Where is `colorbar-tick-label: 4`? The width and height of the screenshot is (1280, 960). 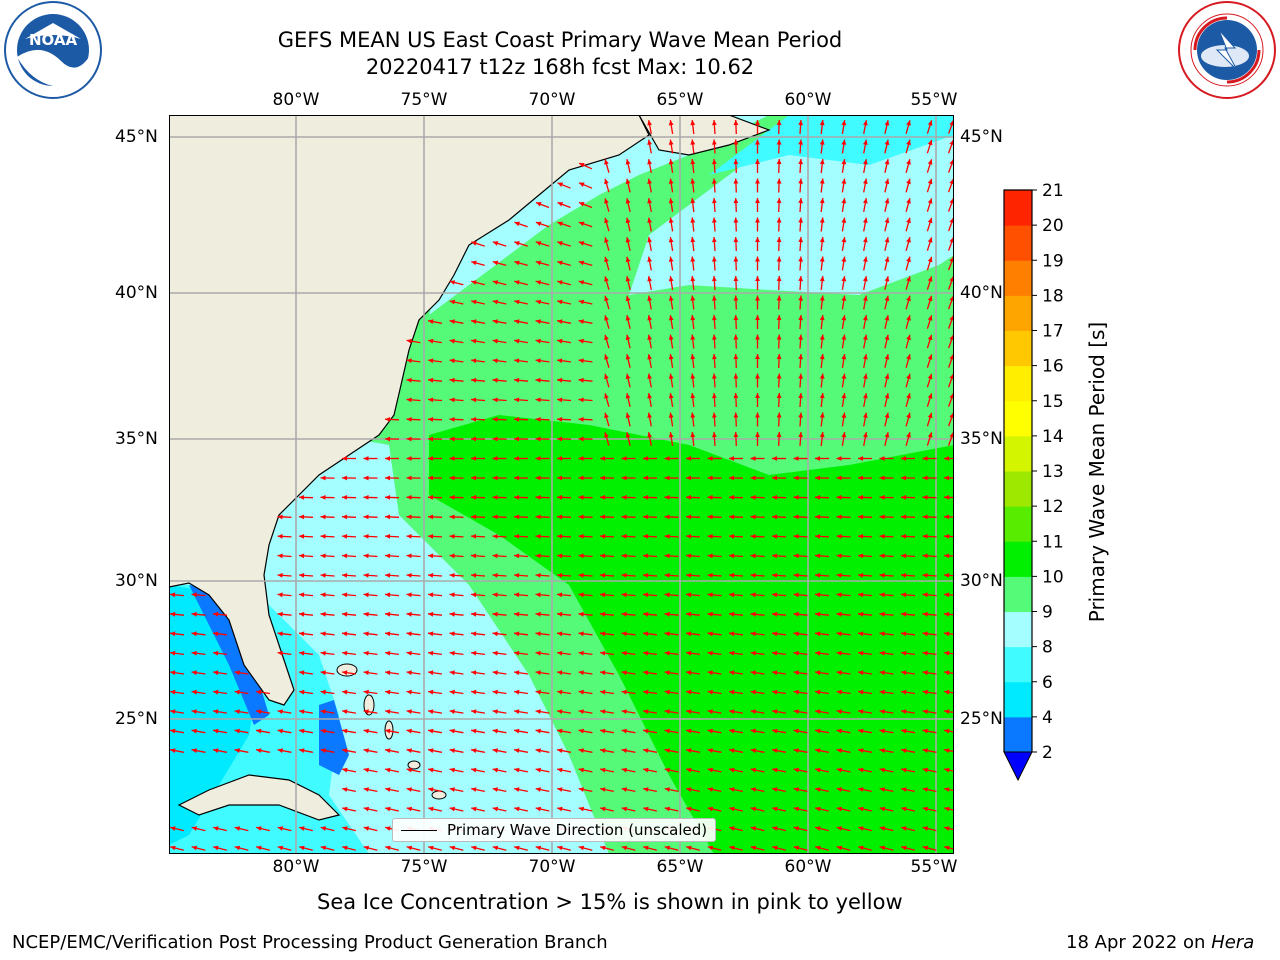 colorbar-tick-label: 4 is located at coordinates (1047, 718).